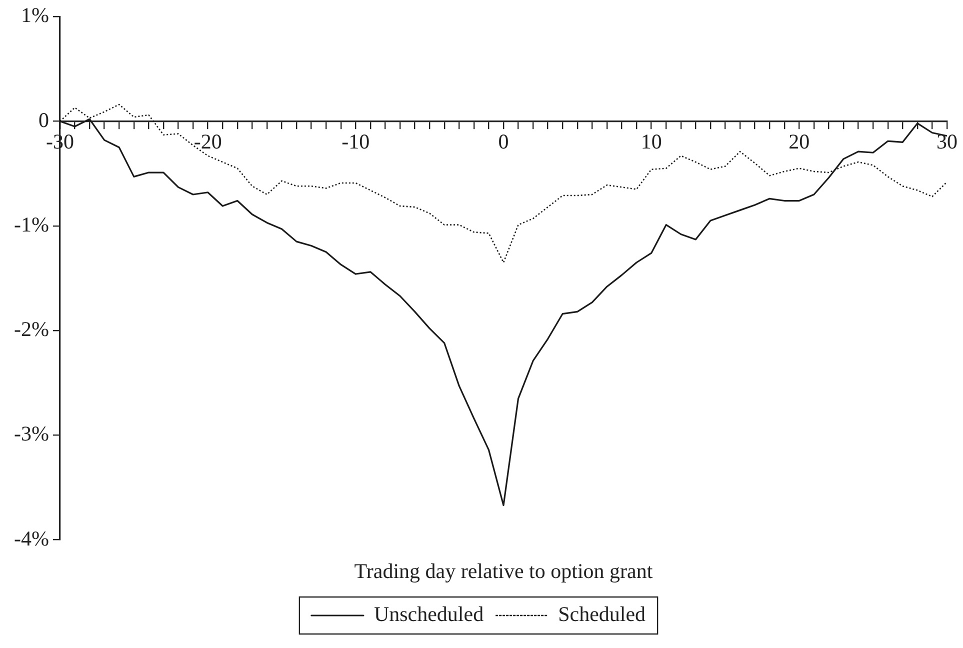 This screenshot has height=648, width=963. Describe the element at coordinates (31, 538) in the screenshot. I see `y-tick-label: -4%` at that location.